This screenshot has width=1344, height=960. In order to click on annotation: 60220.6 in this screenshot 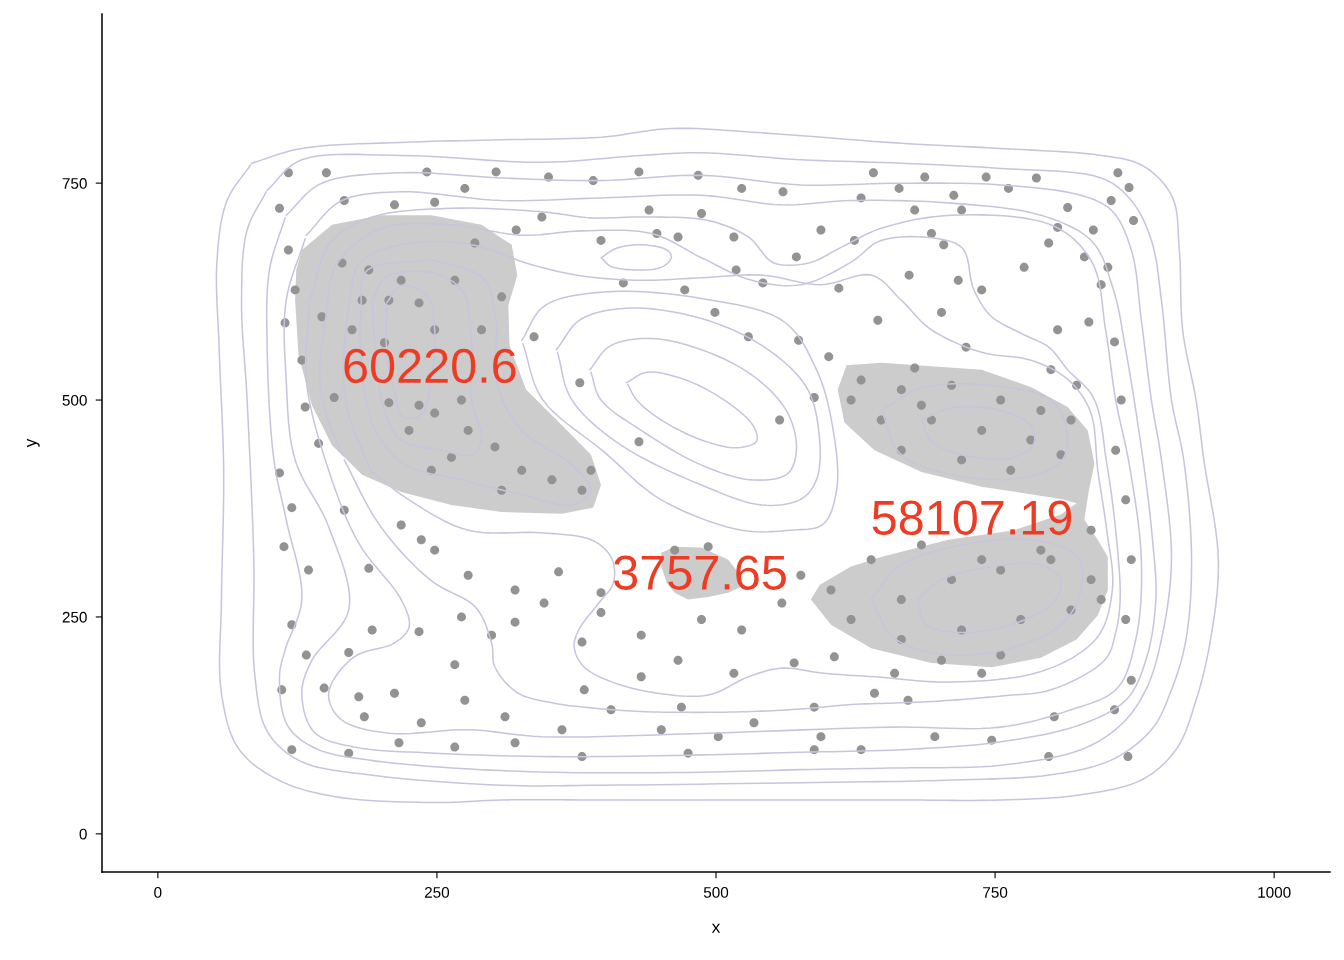, I will do `click(430, 366)`.